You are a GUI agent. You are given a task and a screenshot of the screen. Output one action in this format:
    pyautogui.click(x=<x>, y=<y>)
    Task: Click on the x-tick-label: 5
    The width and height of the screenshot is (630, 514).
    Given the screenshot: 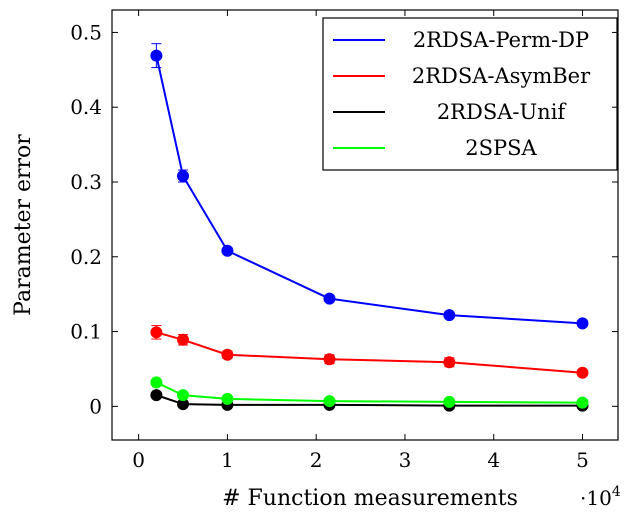 What is the action you would take?
    pyautogui.click(x=582, y=460)
    